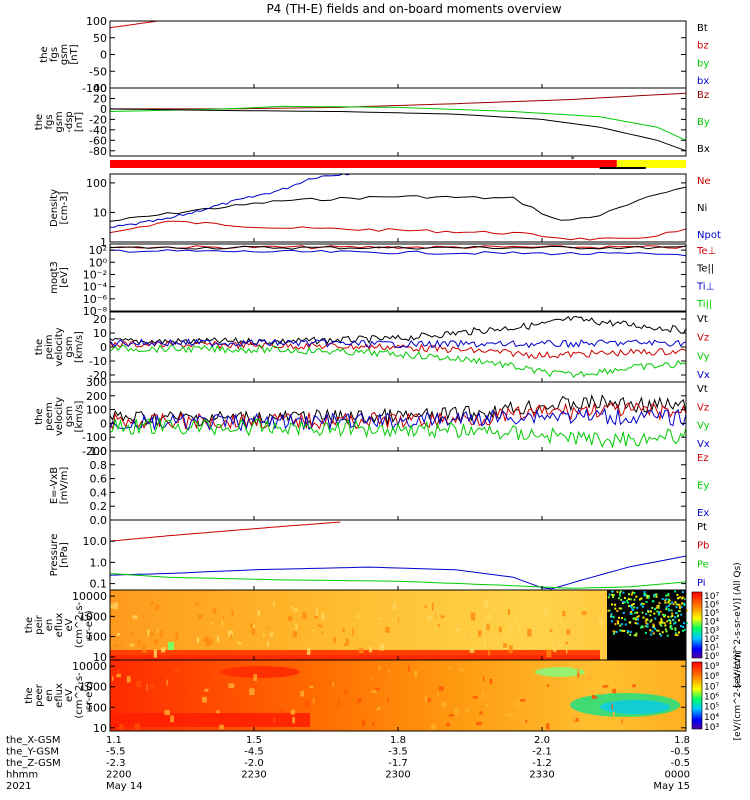 This screenshot has height=800, width=750. Describe the element at coordinates (124, 786) in the screenshot. I see `x-annotation-value: May 14` at that location.